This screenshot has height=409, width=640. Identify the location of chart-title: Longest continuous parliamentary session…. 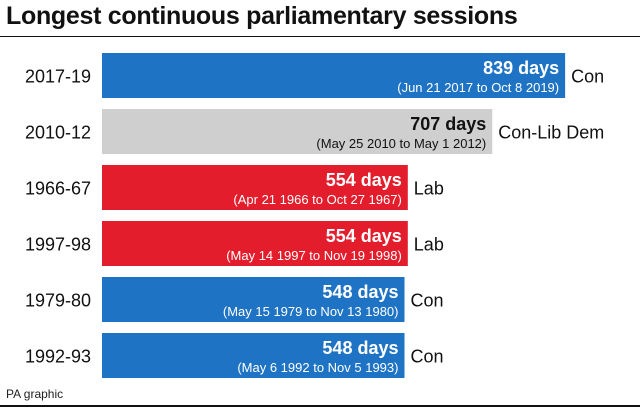
(262, 16).